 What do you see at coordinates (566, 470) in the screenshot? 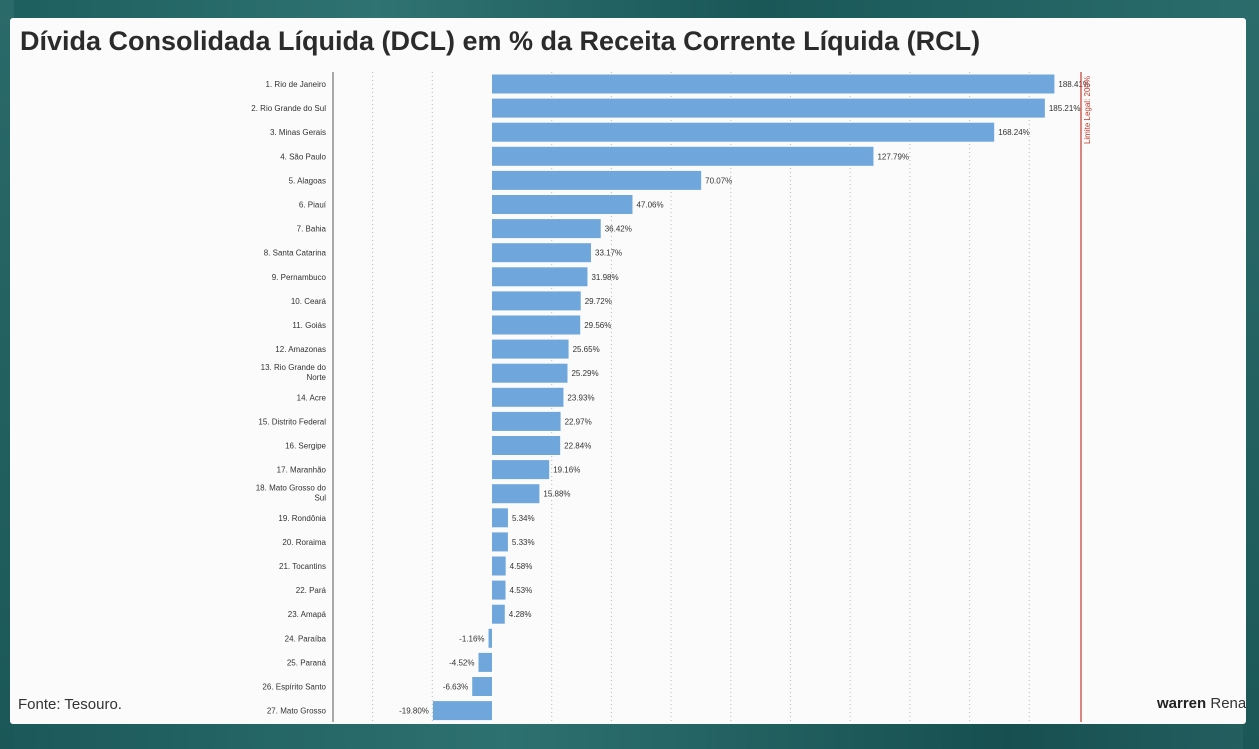
I see `value-label: 19.16%` at bounding box center [566, 470].